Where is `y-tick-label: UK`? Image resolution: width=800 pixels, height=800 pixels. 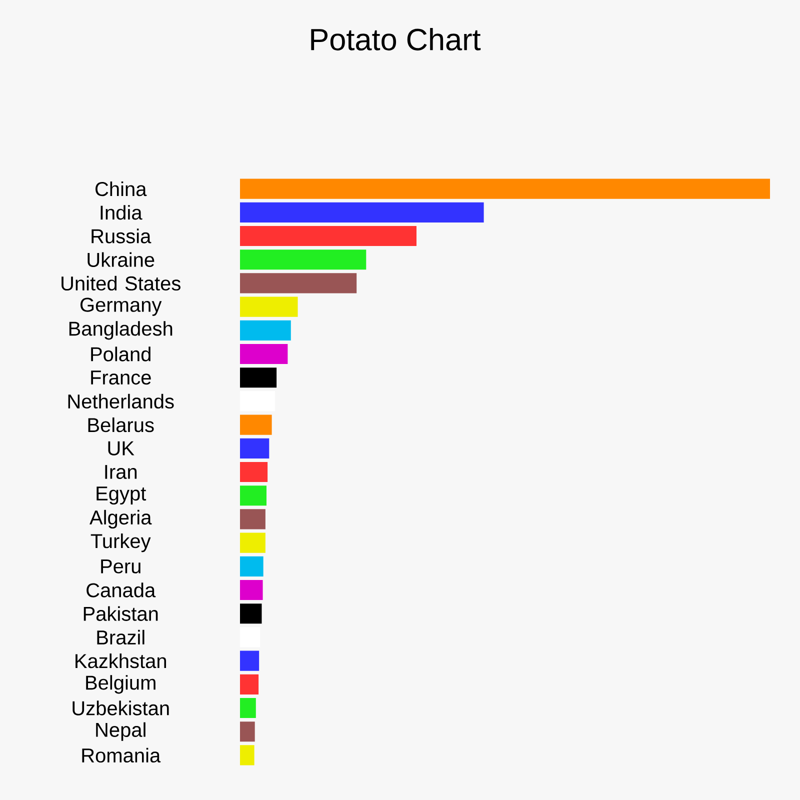 y-tick-label: UK is located at coordinates (121, 448).